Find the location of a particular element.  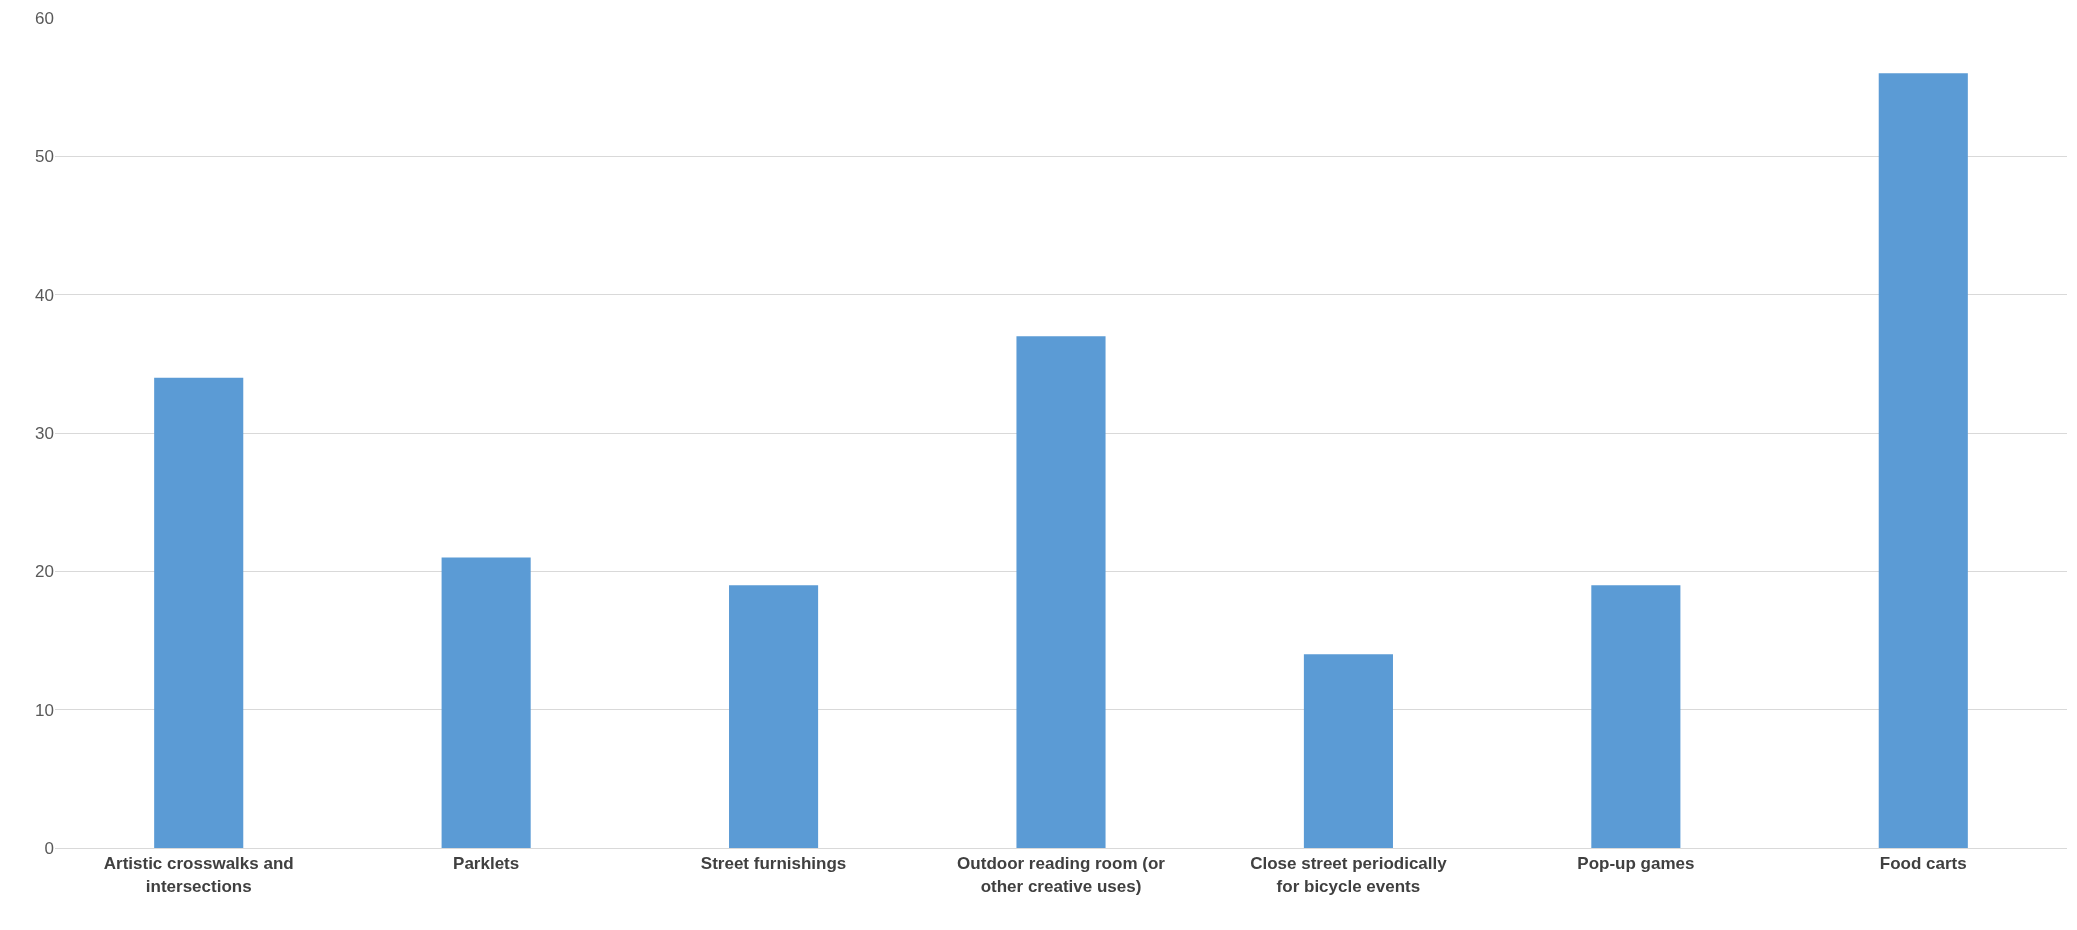

x-tick-label: Food carts is located at coordinates (1923, 864).